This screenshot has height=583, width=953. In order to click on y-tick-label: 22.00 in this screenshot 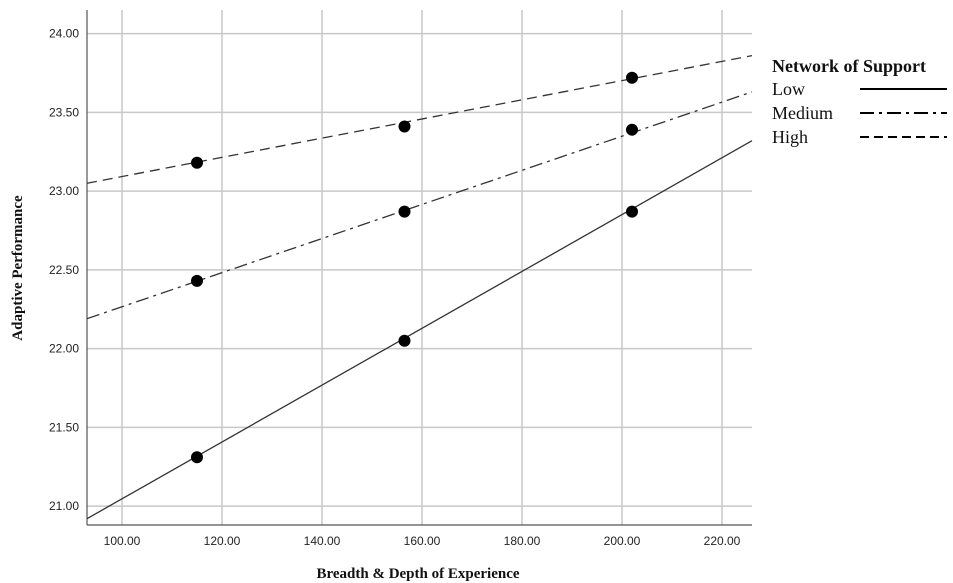, I will do `click(64, 349)`.